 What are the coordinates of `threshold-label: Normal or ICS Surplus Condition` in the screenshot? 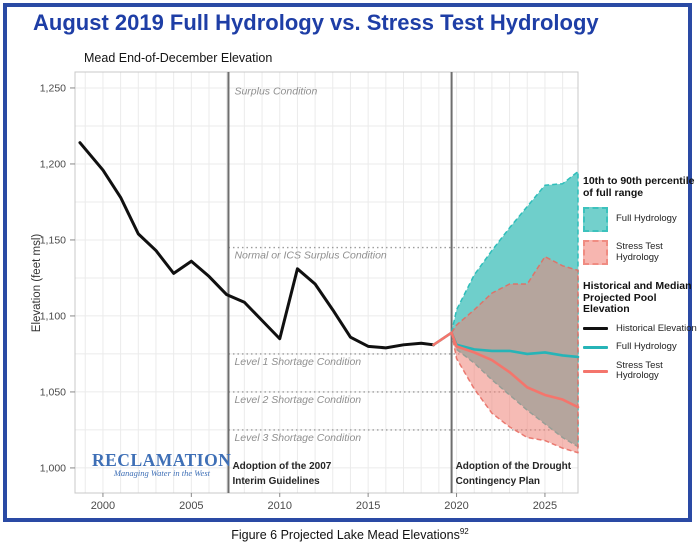 It's located at (310, 256).